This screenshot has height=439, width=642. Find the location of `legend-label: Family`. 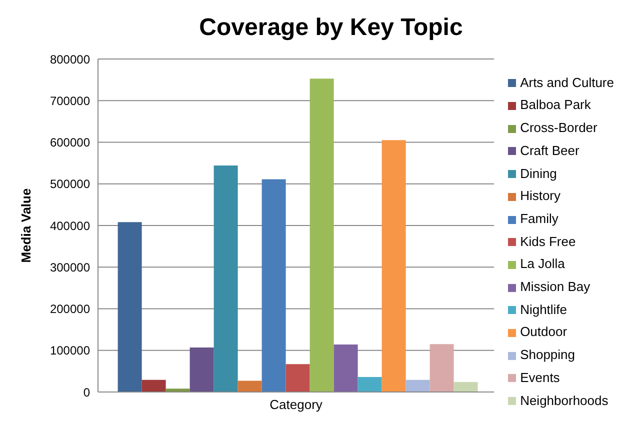

legend-label: Family is located at coordinates (539, 218).